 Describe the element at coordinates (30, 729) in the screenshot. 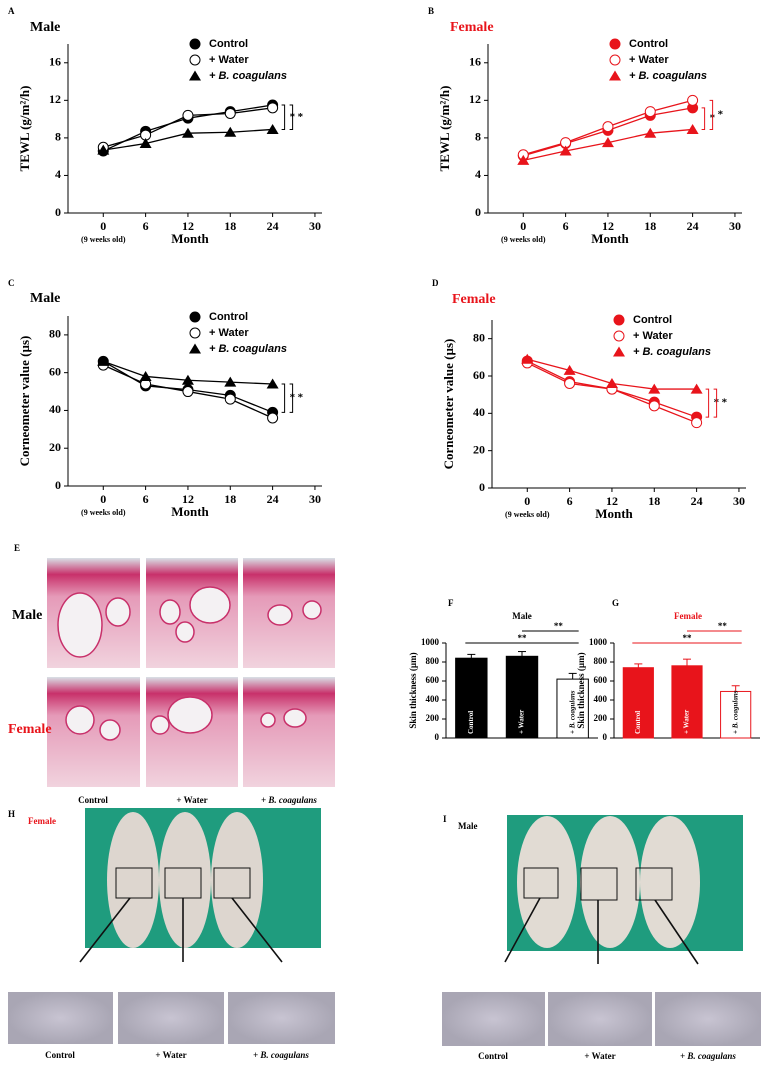

I see `row-label: Female` at that location.